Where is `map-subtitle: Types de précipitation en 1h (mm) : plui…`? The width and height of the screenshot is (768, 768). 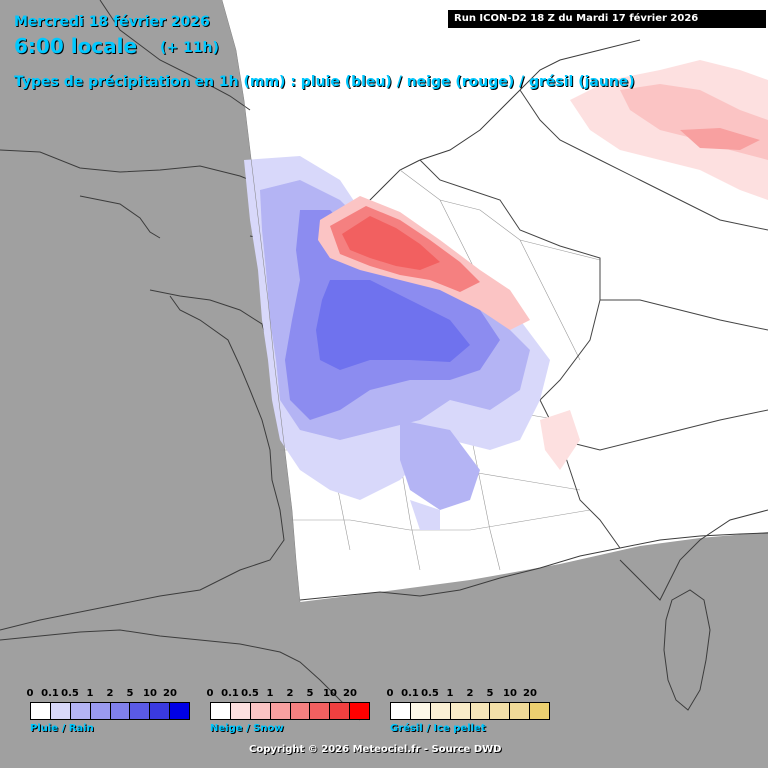 map-subtitle: Types de précipitation en 1h (mm) : plui… is located at coordinates (324, 82).